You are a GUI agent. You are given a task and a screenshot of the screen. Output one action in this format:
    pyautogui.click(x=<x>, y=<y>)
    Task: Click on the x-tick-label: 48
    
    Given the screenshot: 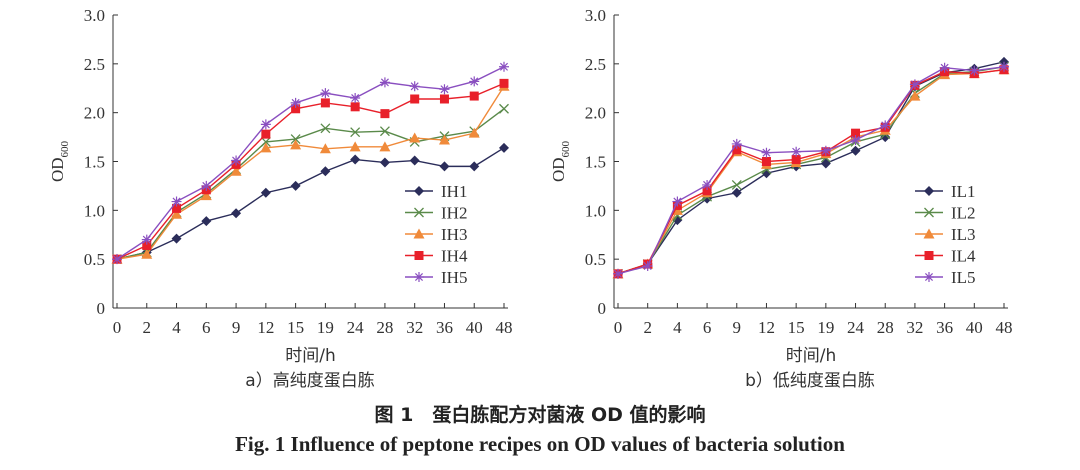 What is the action you would take?
    pyautogui.click(x=1004, y=327)
    